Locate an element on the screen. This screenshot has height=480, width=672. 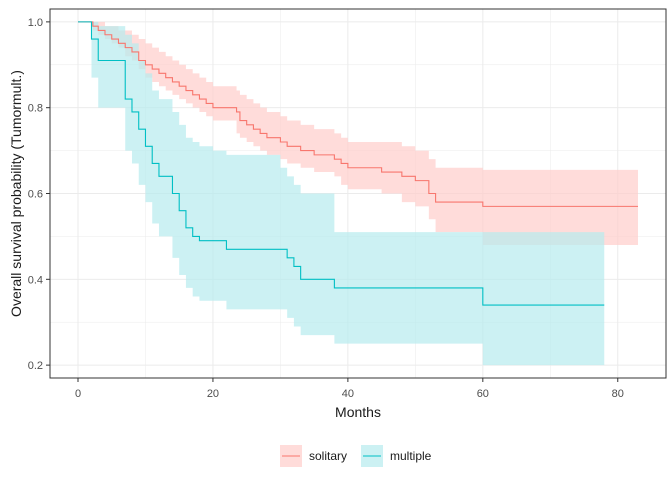
legend: solitary multiple is located at coordinates (356, 456).